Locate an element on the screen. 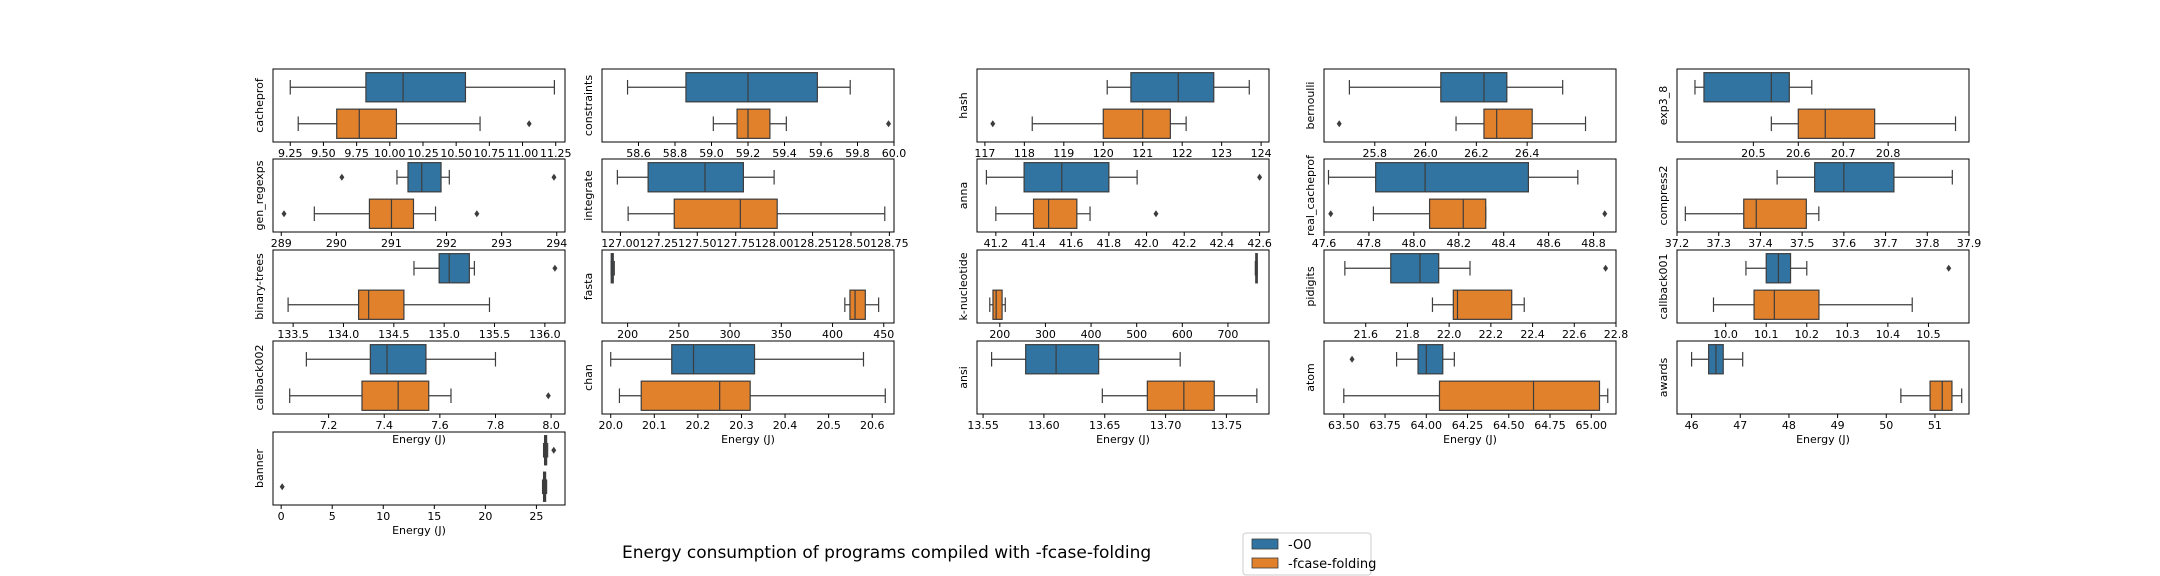 The height and width of the screenshot is (576, 2160). xtick-label-atom: 64.50 is located at coordinates (1509, 425).